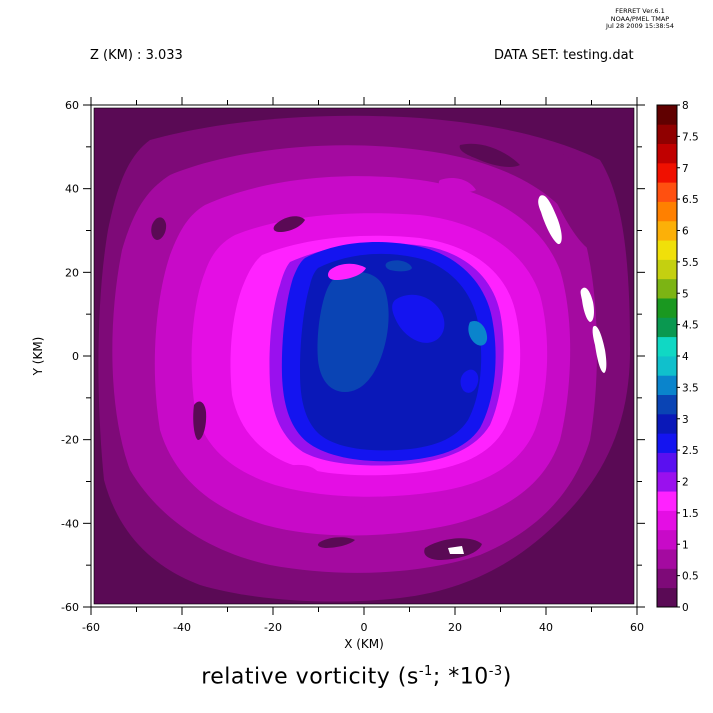 The image size is (713, 713). What do you see at coordinates (685, 357) in the screenshot?
I see `colorbar-label: 4` at bounding box center [685, 357].